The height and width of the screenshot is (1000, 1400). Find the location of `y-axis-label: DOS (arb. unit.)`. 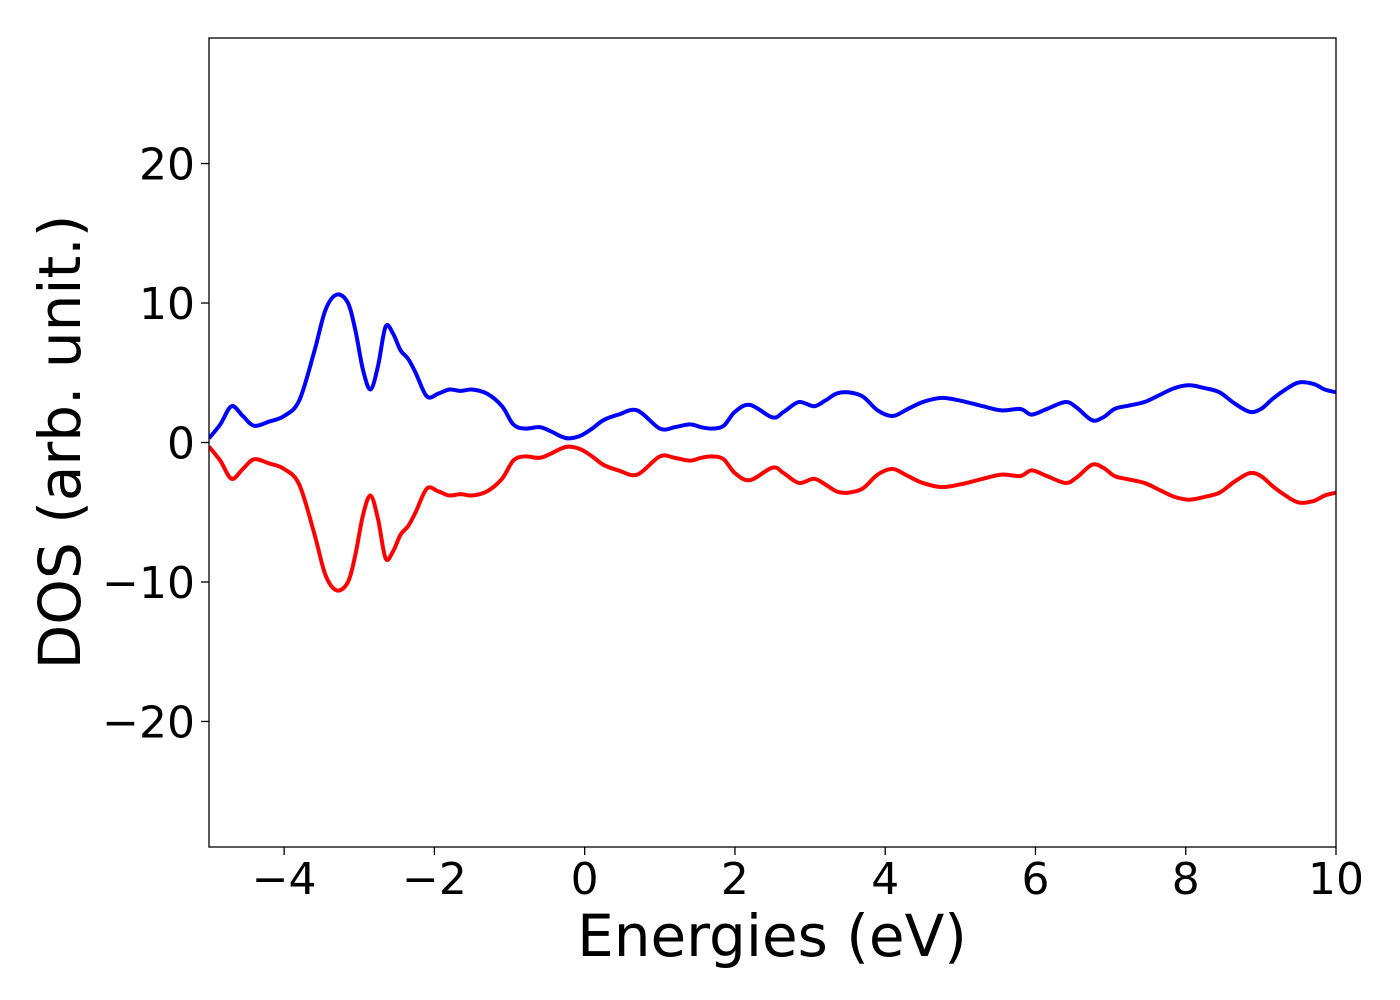

y-axis-label: DOS (arb. unit.) is located at coordinates (60, 442).